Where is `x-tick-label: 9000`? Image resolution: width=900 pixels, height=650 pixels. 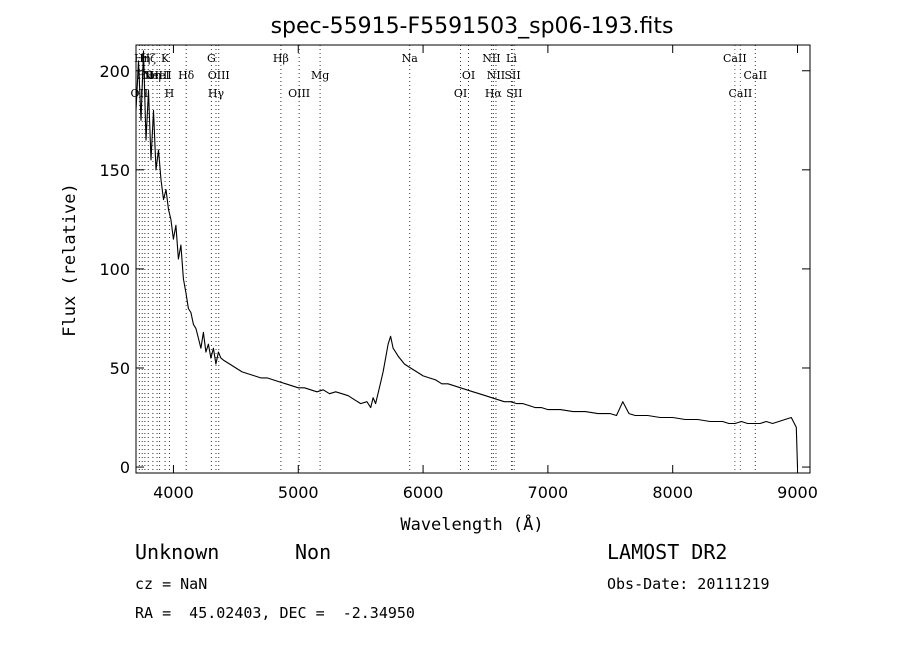
x-tick-label: 9000 is located at coordinates (797, 492).